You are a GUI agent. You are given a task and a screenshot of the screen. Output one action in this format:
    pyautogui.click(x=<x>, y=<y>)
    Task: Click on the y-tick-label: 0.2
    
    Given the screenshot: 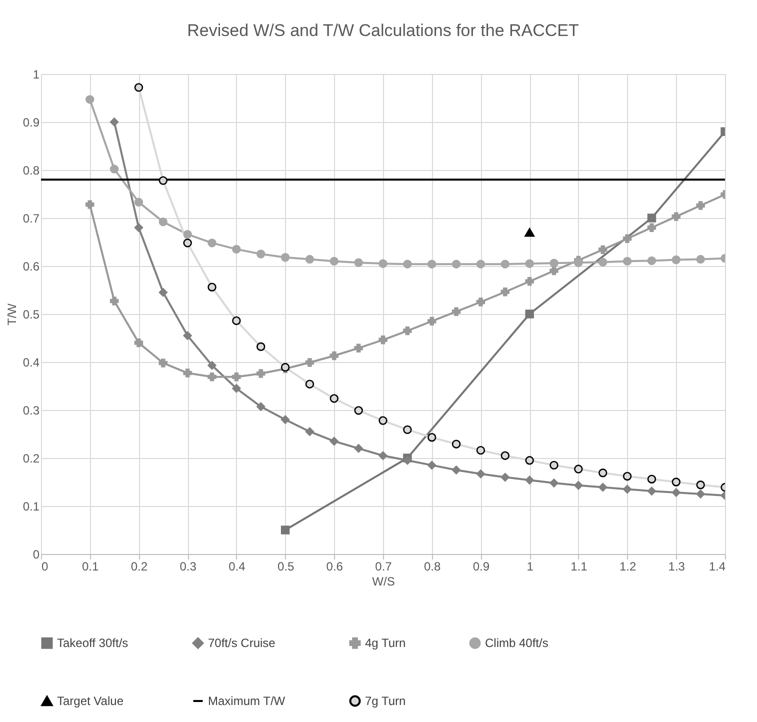 What is the action you would take?
    pyautogui.click(x=31, y=459)
    